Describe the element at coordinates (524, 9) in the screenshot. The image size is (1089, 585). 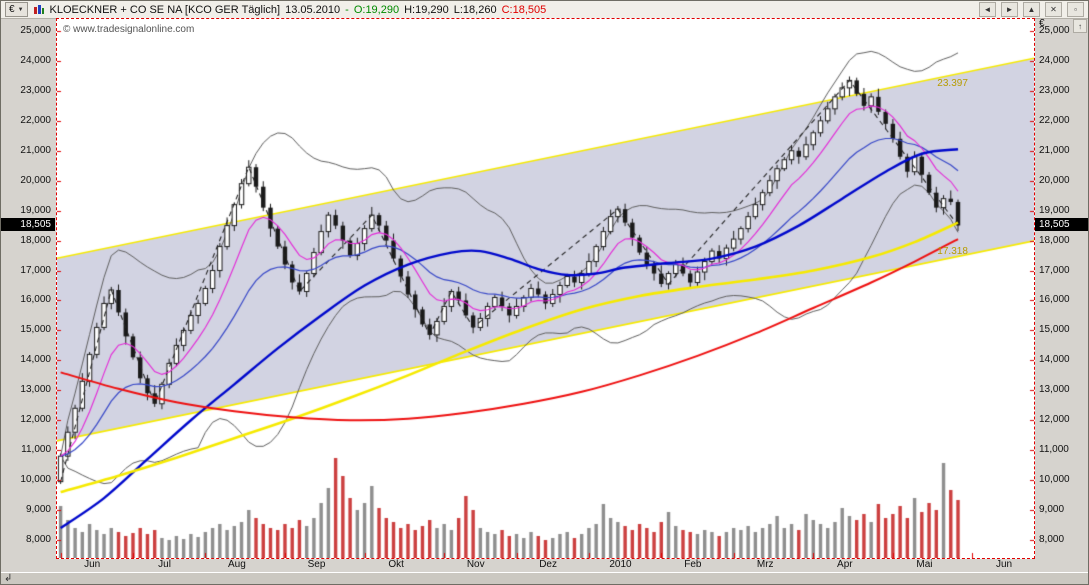
I see `title-close-value: C:18,505` at that location.